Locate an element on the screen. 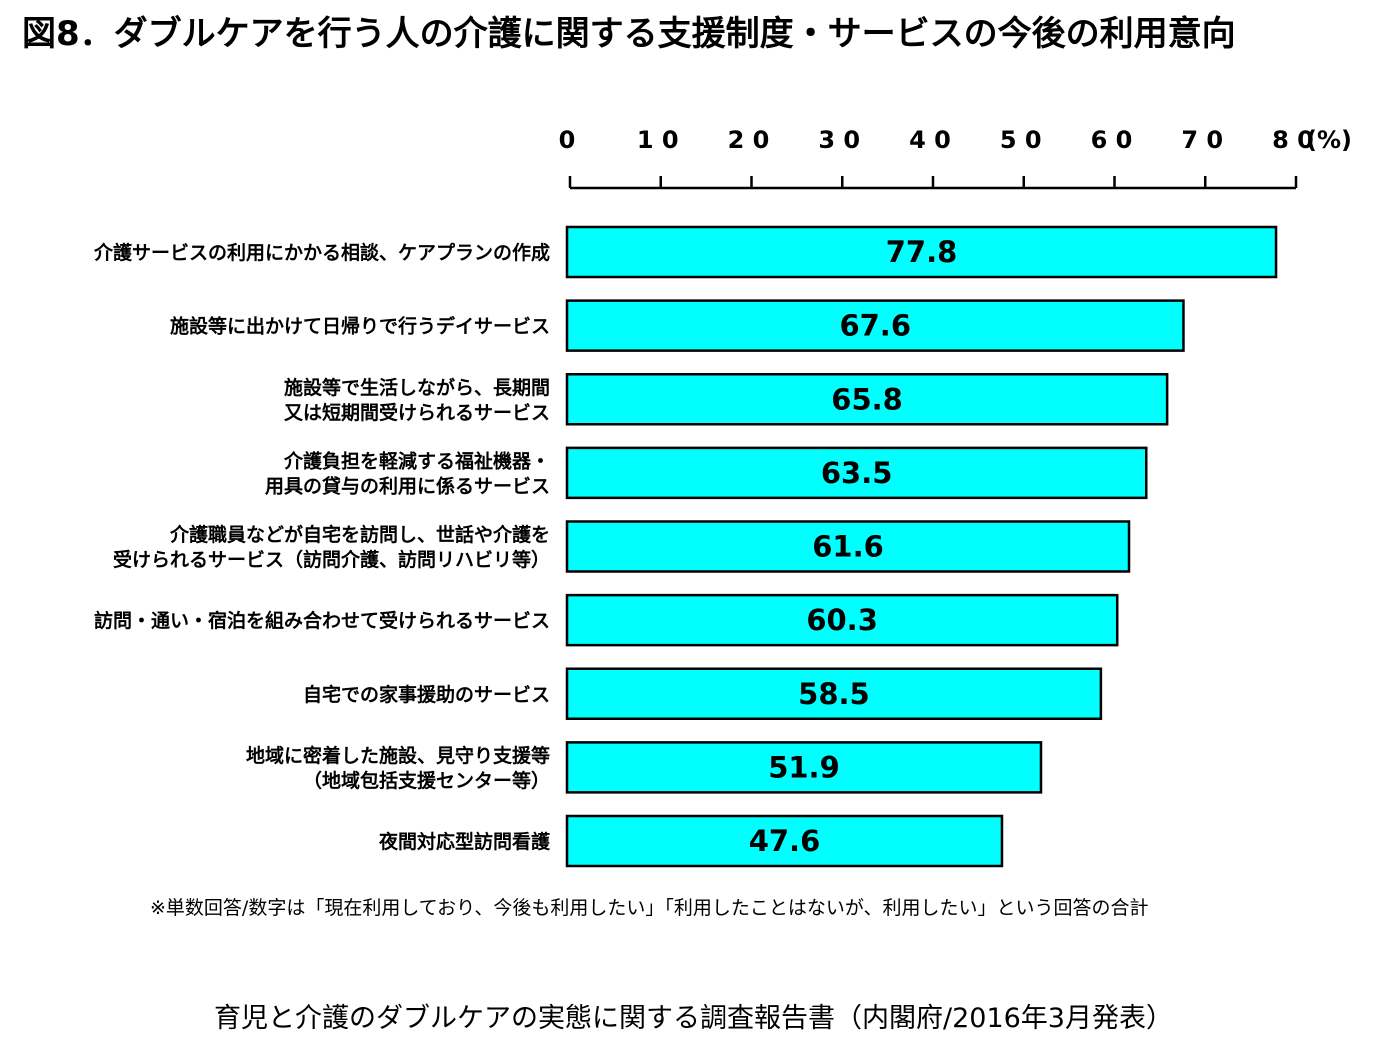 This screenshot has height=1055, width=1387. x-tick-label: 4 0 is located at coordinates (930, 140).